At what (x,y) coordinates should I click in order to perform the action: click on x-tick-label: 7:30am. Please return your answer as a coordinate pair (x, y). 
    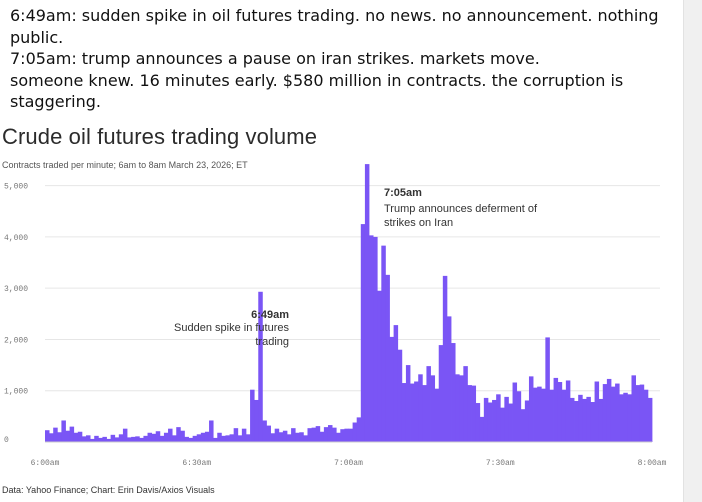
    Looking at the image, I should click on (500, 463).